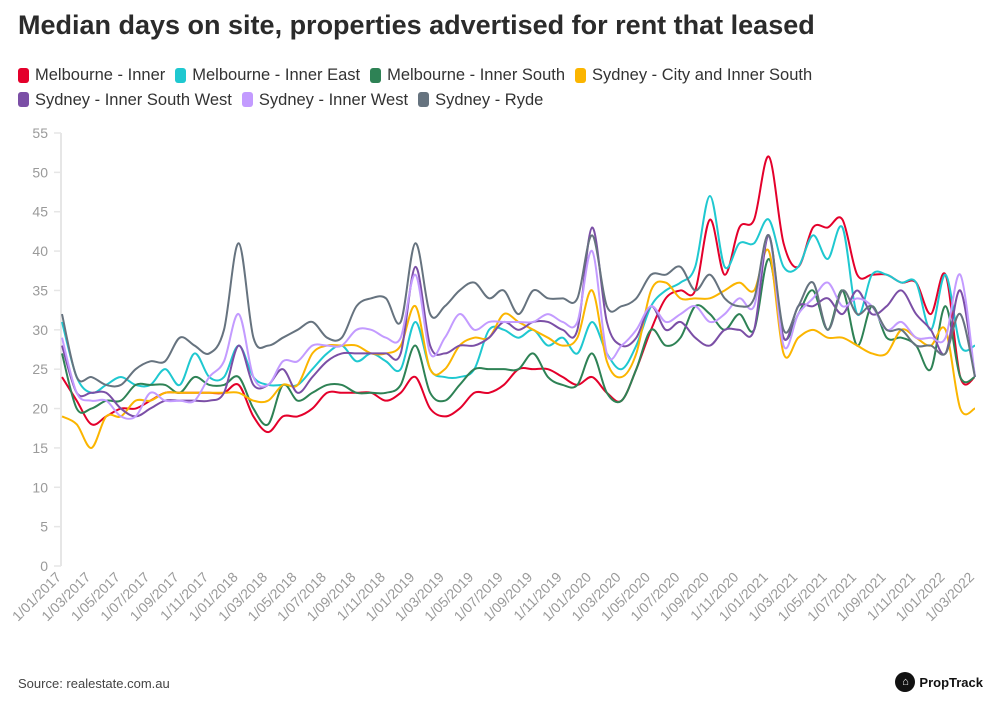  I want to click on legend-label: Sydney - Inner South West, so click(133, 99).